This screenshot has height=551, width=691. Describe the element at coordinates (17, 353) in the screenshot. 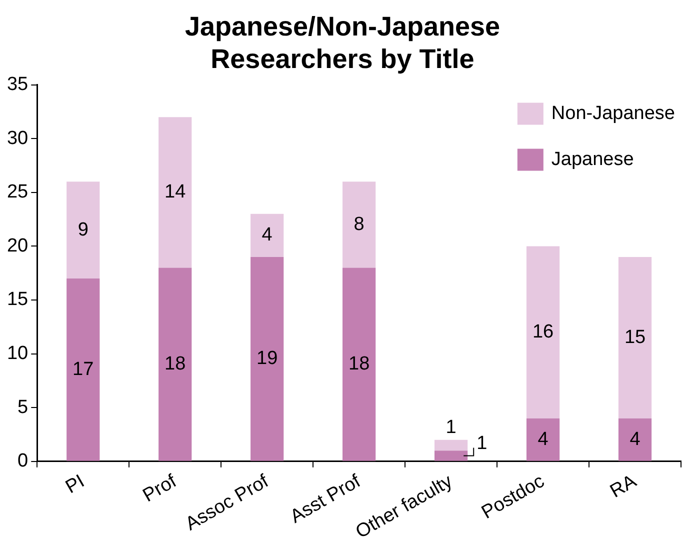

I see `y-tick-label: 10` at that location.